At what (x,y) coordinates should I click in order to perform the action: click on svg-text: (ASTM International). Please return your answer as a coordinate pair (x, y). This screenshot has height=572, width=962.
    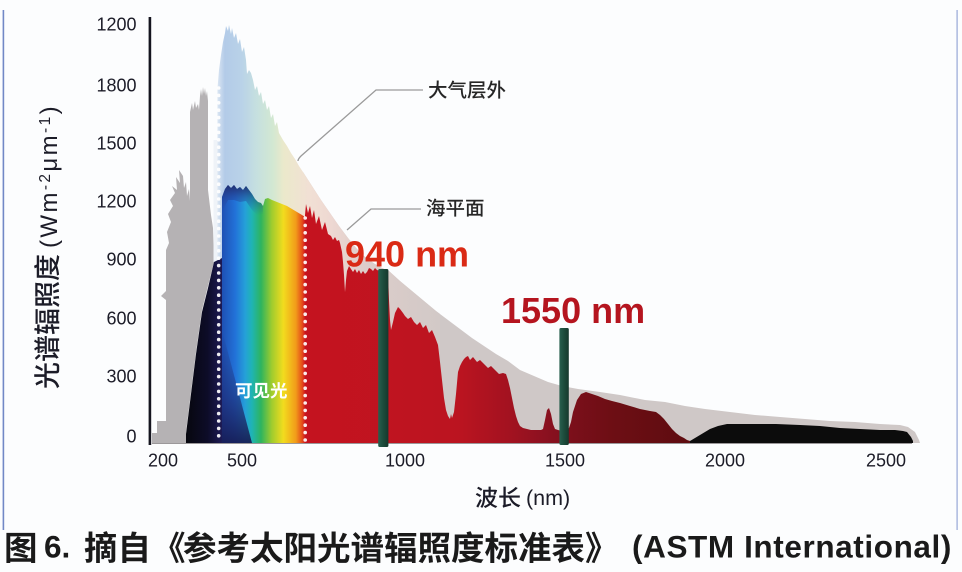
    Looking at the image, I should click on (792, 547).